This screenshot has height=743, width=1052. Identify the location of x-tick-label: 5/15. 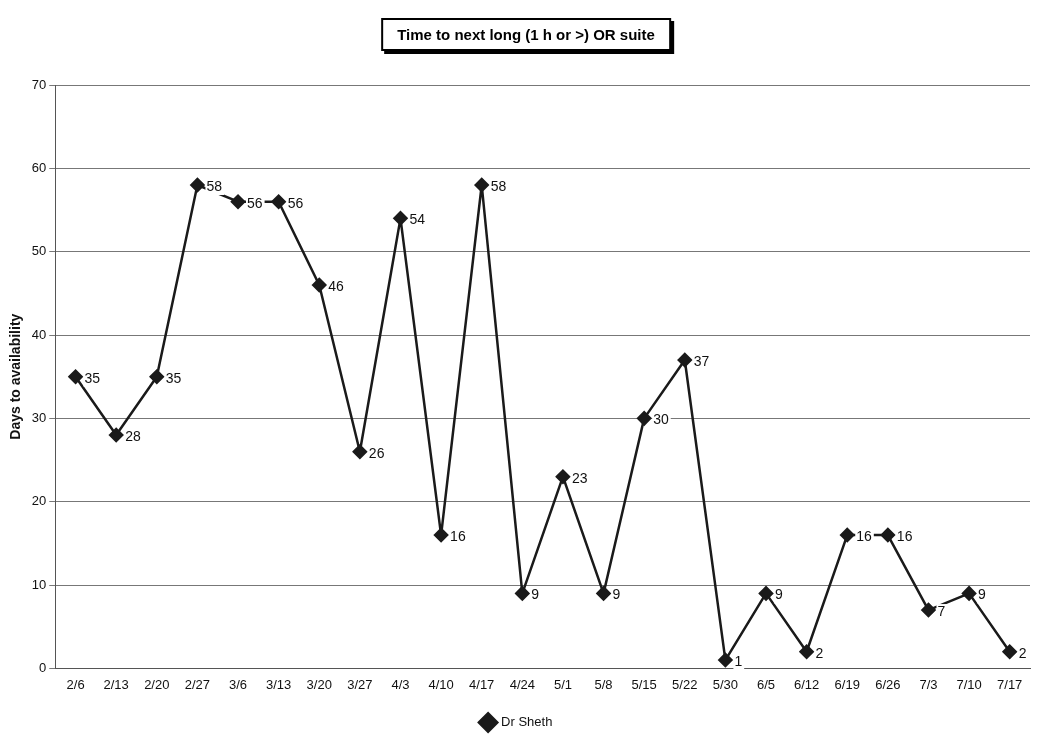
(644, 684).